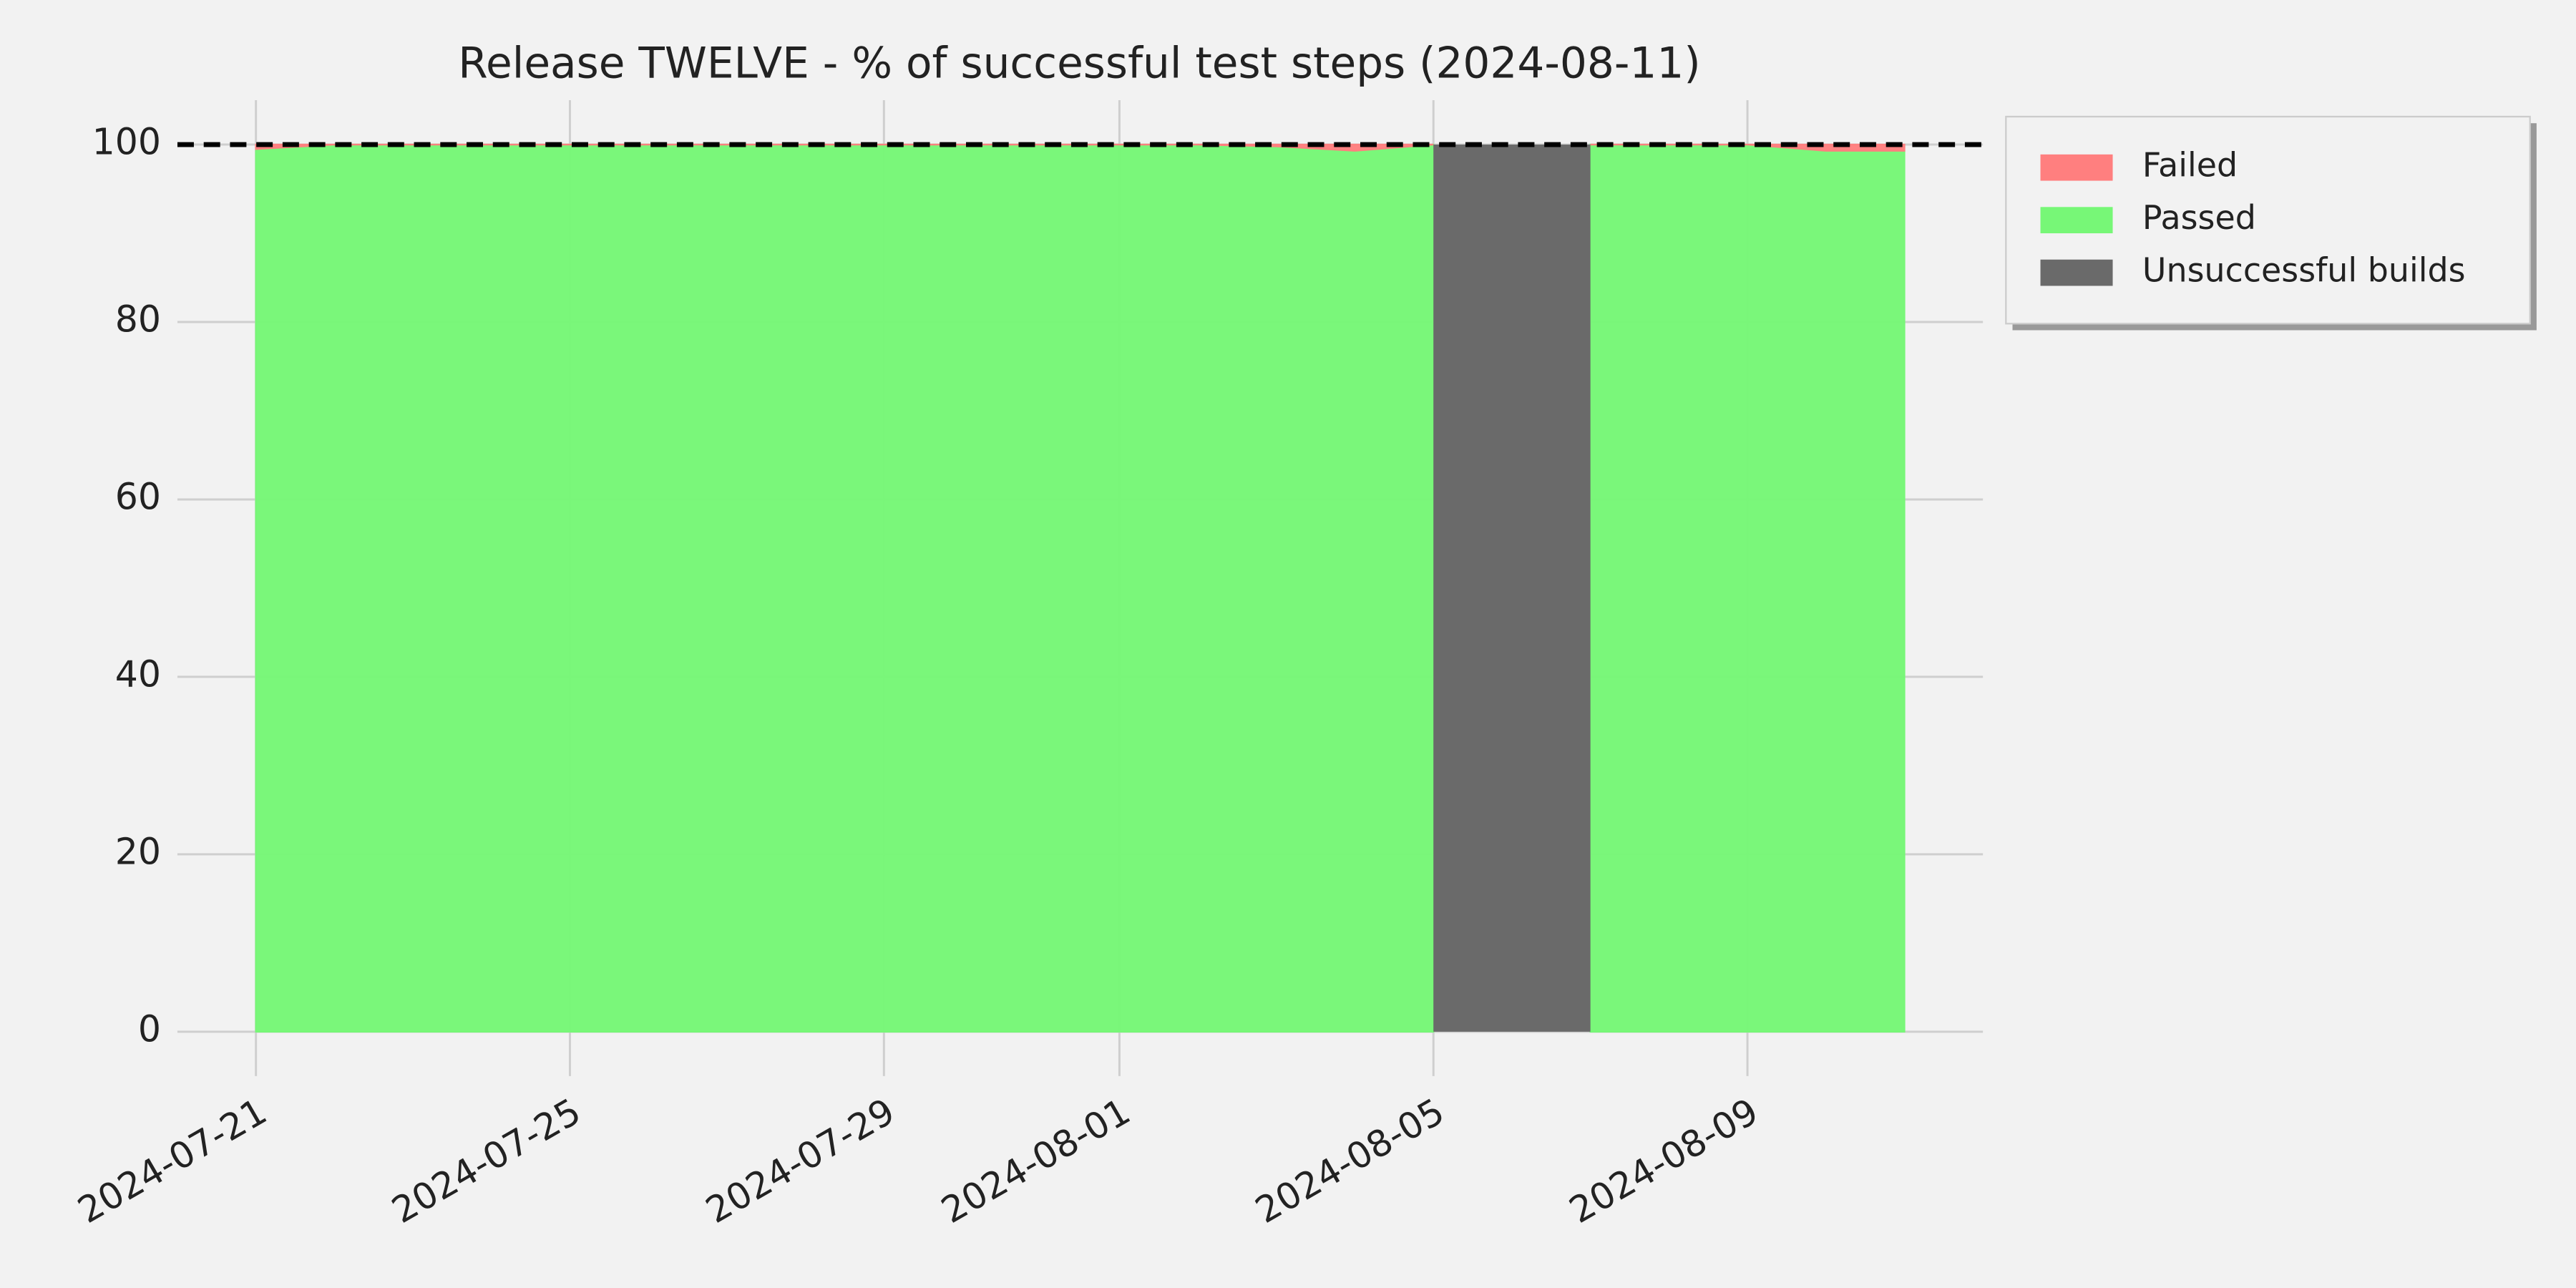 The image size is (2576, 1288). Describe the element at coordinates (138, 496) in the screenshot. I see `y-tick-label: 60` at that location.